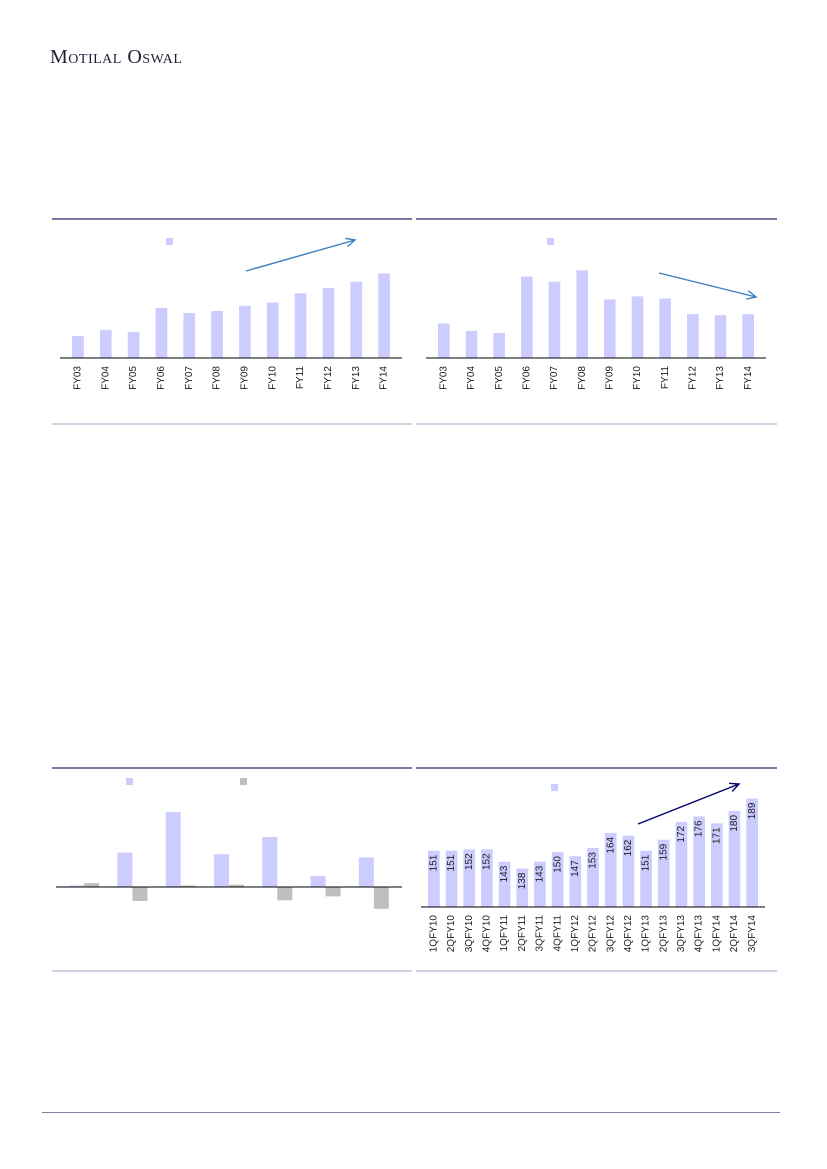 The height and width of the screenshot is (1169, 827). What do you see at coordinates (734, 787) in the screenshot?
I see `trend-arrow-head` at bounding box center [734, 787].